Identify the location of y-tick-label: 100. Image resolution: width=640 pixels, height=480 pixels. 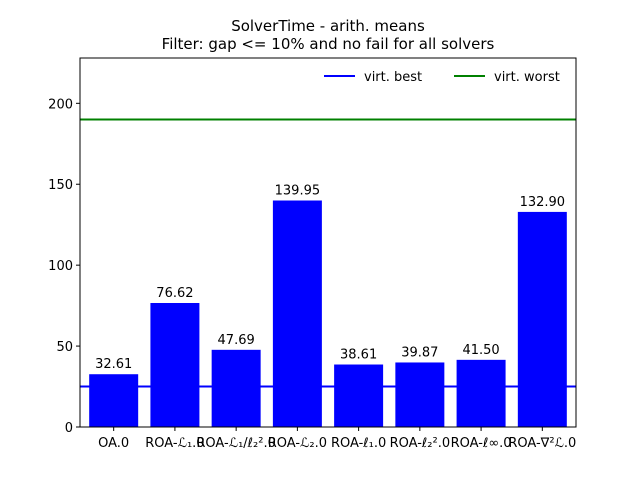
(60, 266).